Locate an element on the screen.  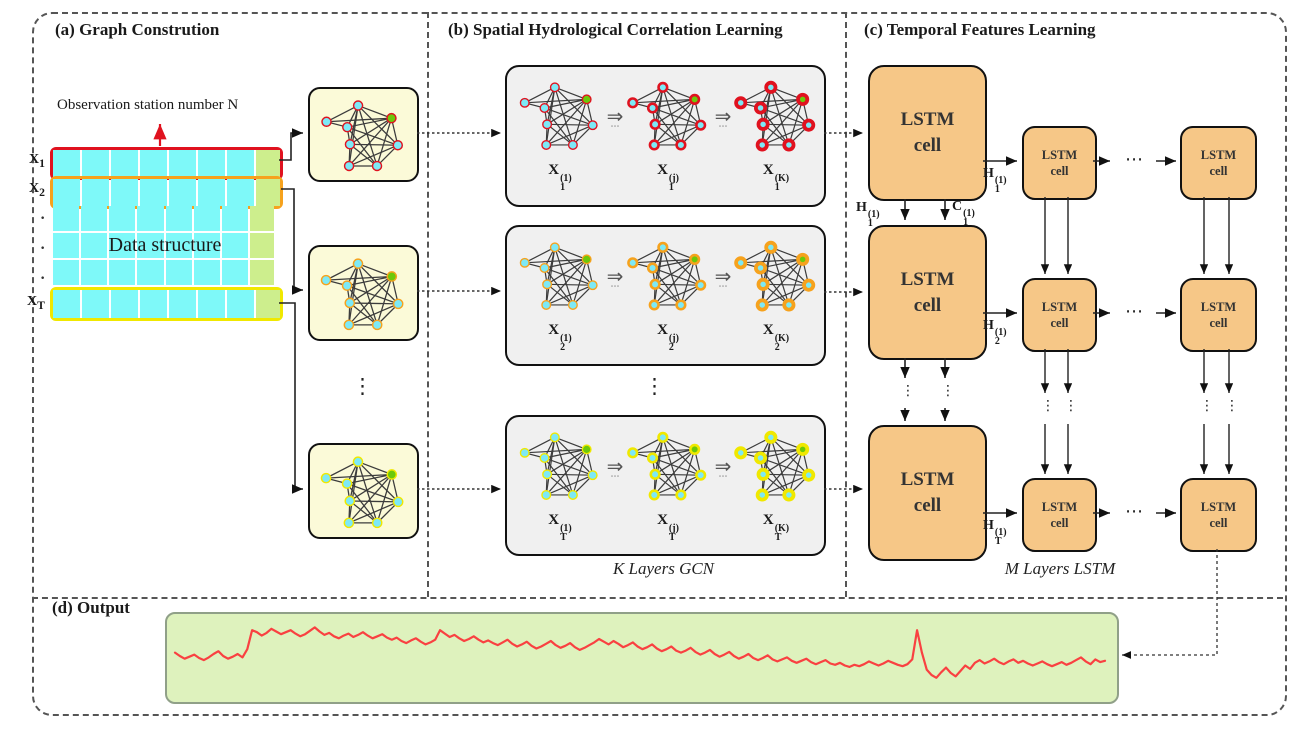
lstm-cell-small-r3c3: LSTM cell is located at coordinates (1218, 515).